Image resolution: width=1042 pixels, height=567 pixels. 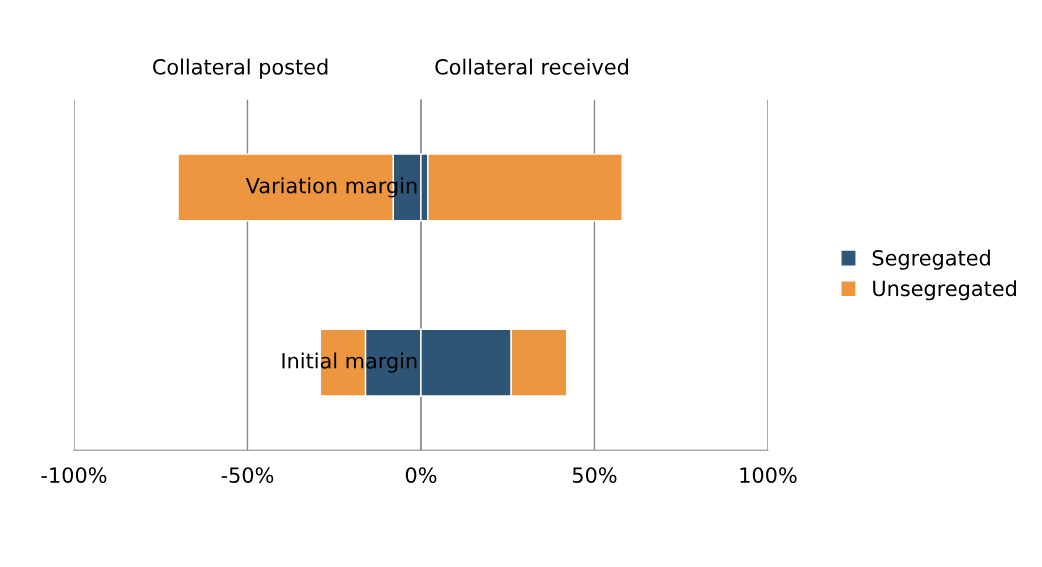 I want to click on text: Collateral posted, so click(x=240, y=68).